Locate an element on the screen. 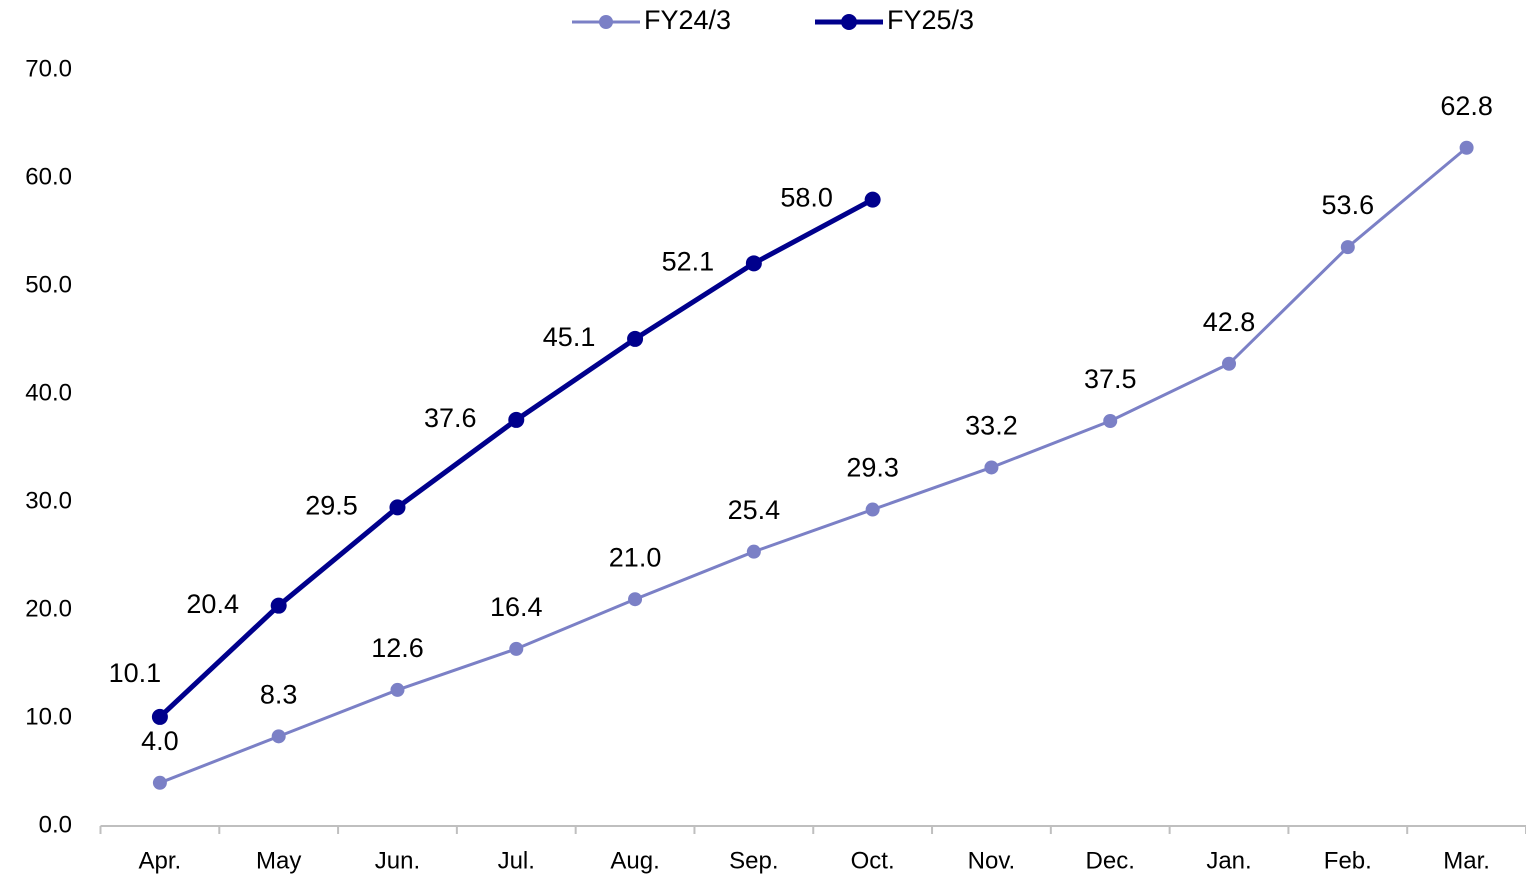 This screenshot has height=878, width=1526. data-label: 29.3 is located at coordinates (872, 468).